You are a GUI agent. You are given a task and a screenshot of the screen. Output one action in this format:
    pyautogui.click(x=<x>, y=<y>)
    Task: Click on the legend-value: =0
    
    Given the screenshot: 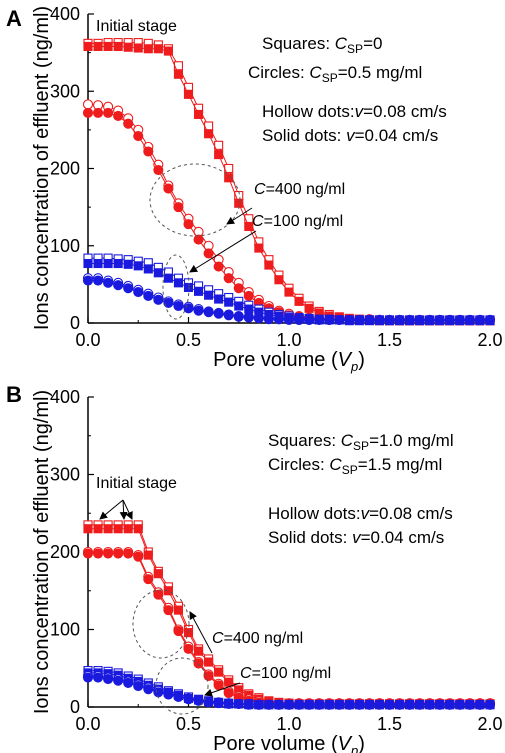 What is the action you would take?
    pyautogui.click(x=372, y=43)
    